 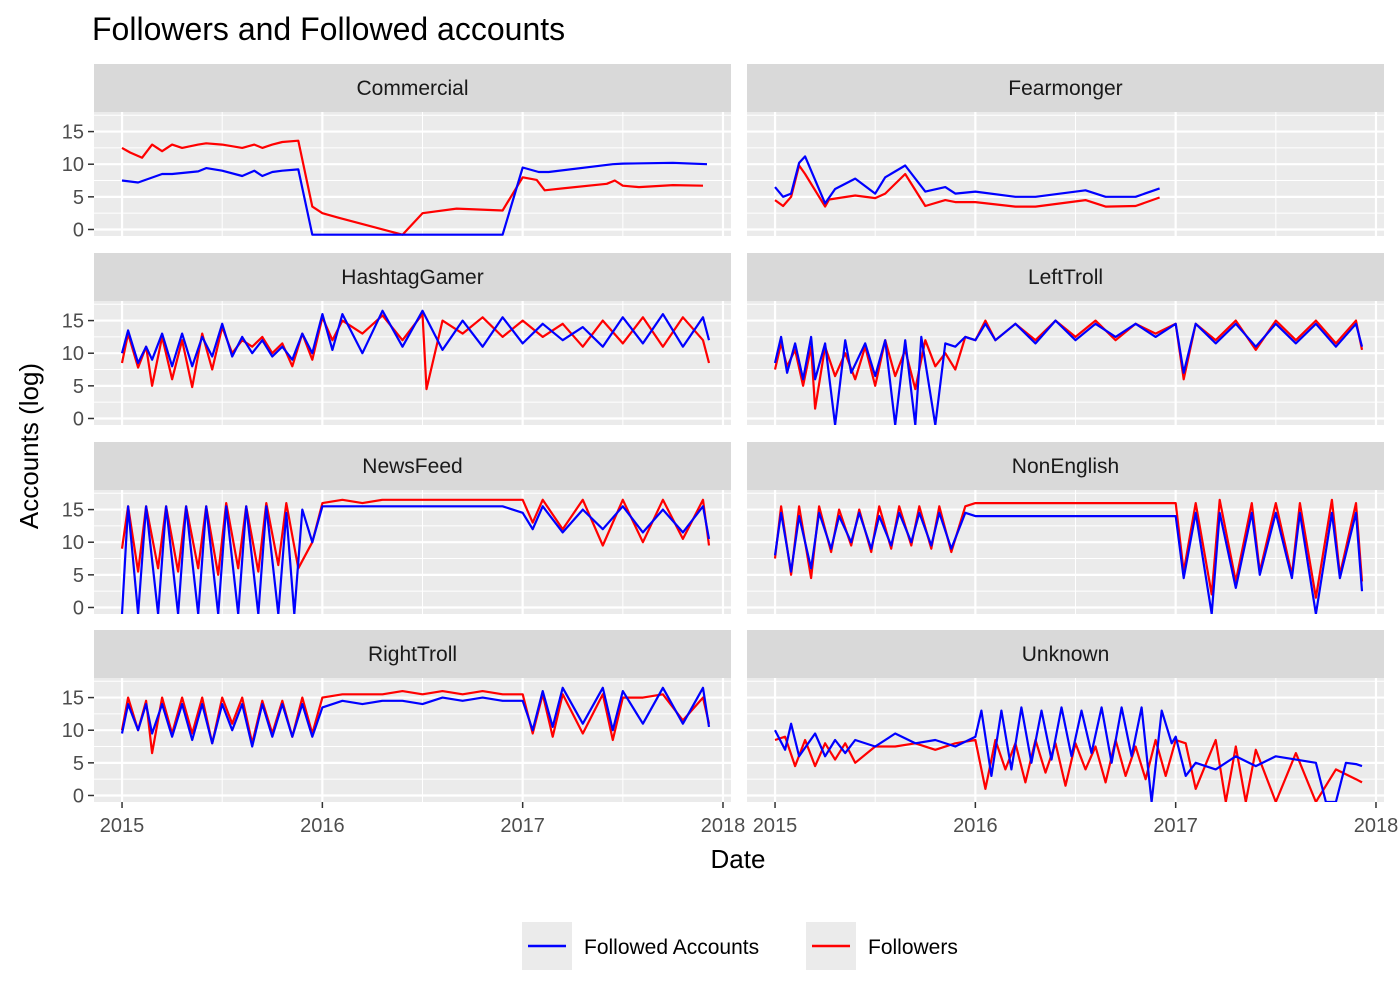 I want to click on facet-strip-label: HashtagGamer, so click(x=412, y=277).